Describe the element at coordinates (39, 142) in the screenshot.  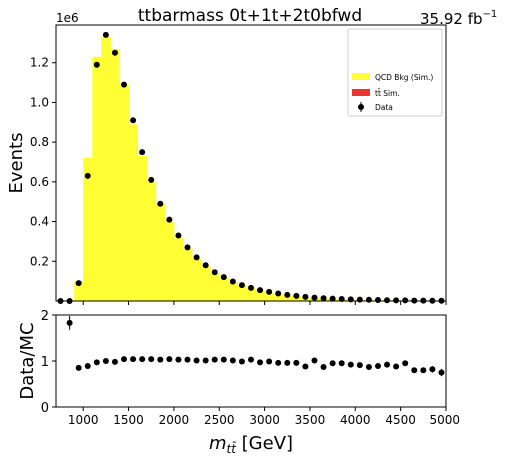
I see `main-y-tick-label: 0.8` at that location.